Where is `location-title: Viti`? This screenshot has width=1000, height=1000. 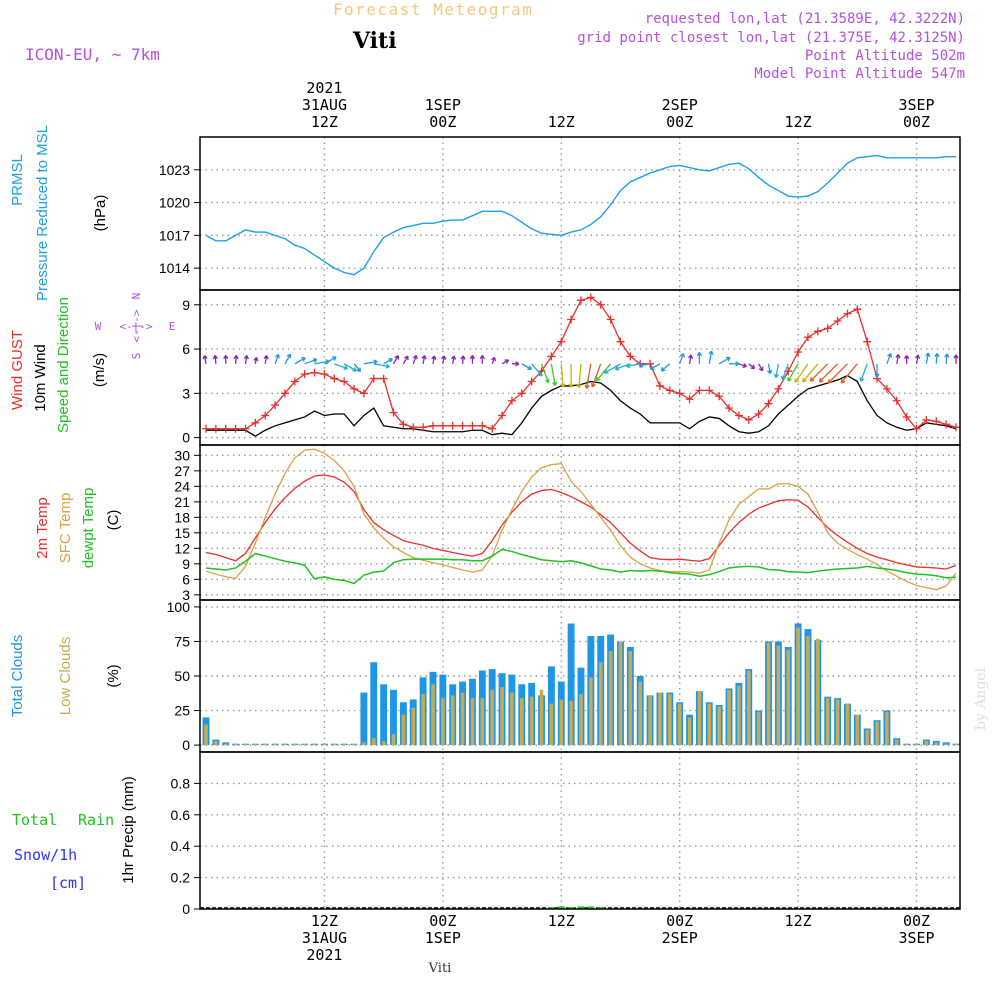 location-title: Viti is located at coordinates (374, 41).